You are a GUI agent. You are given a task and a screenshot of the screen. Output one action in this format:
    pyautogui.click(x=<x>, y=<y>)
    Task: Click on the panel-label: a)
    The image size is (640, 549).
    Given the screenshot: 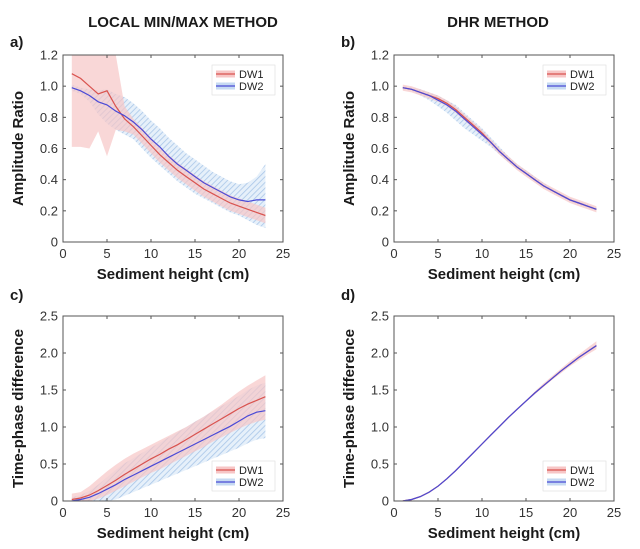 What is the action you would take?
    pyautogui.click(x=16, y=42)
    